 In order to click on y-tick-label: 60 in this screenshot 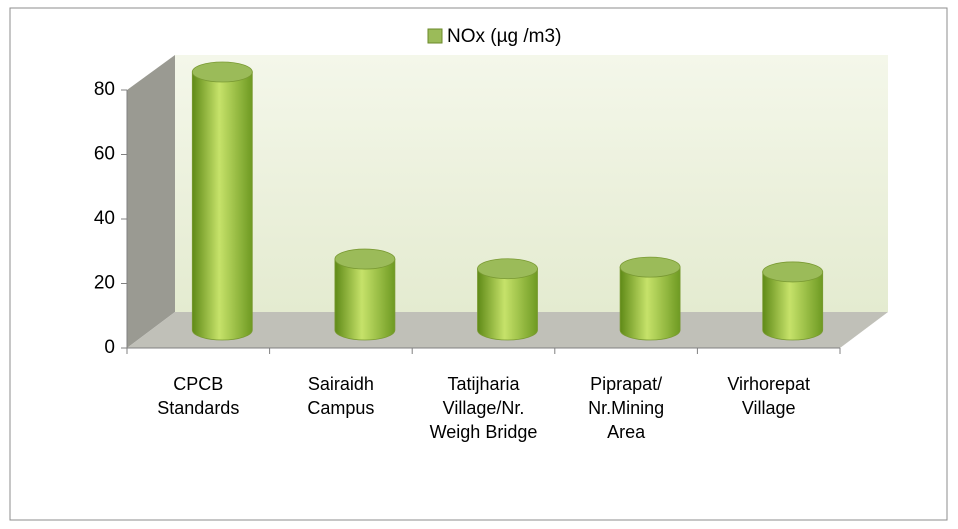, I will do `click(104, 154)`.